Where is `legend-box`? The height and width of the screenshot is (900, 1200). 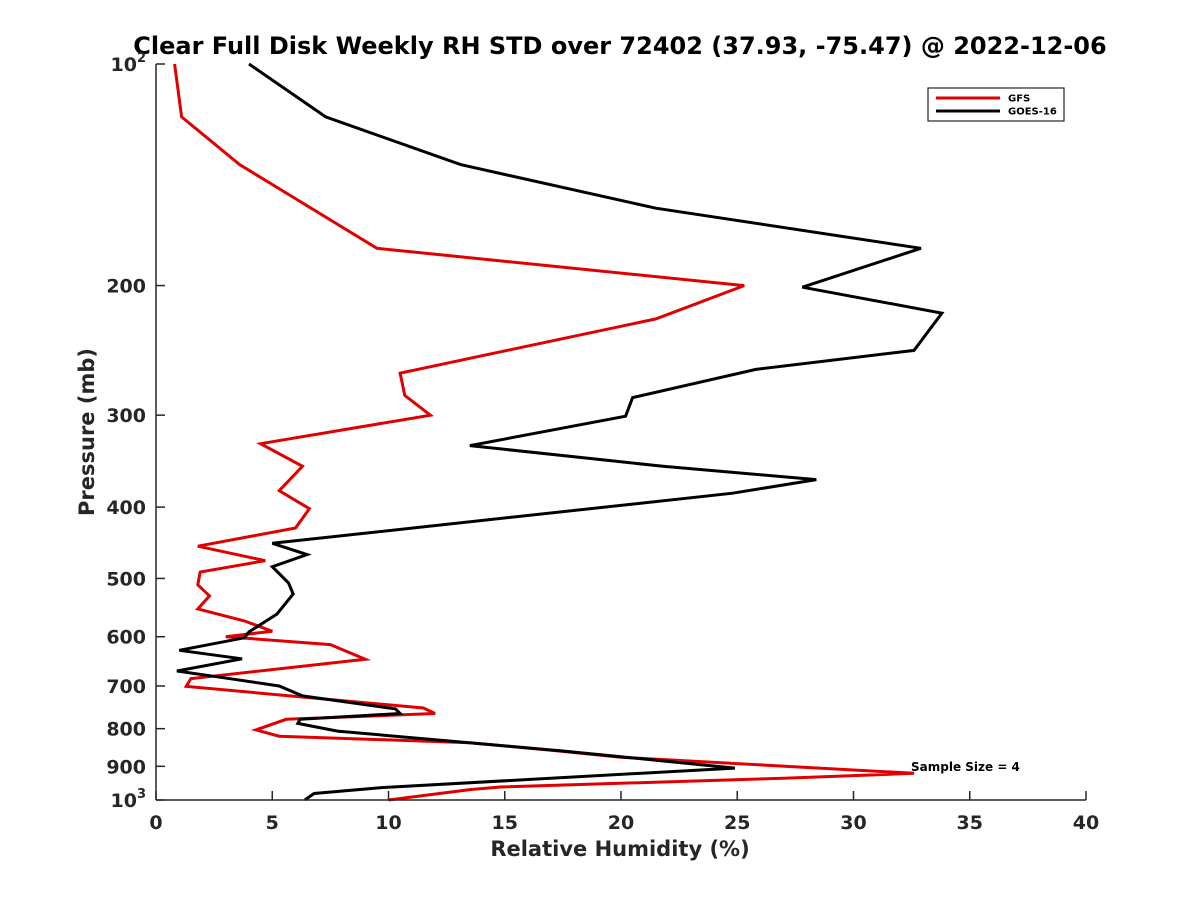
legend-box is located at coordinates (996, 104).